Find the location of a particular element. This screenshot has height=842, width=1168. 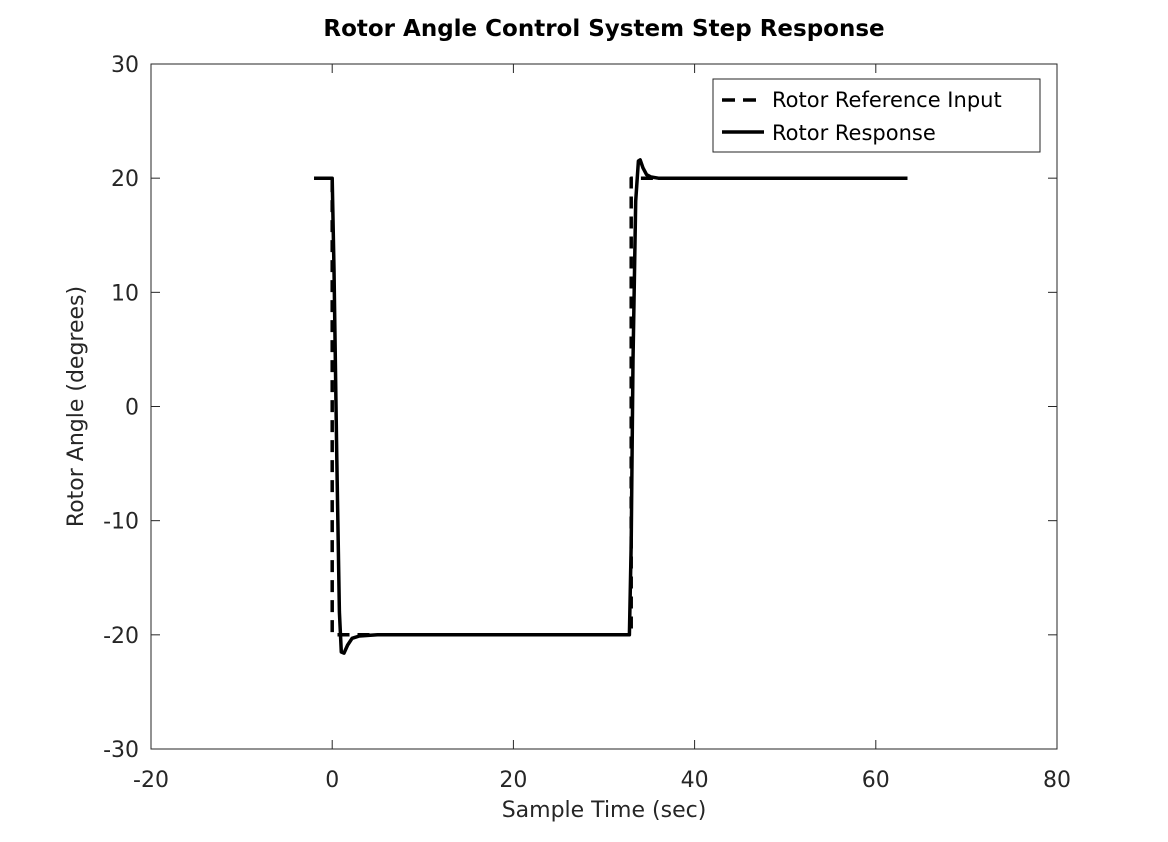

x-tick-label: 40 is located at coordinates (695, 780).